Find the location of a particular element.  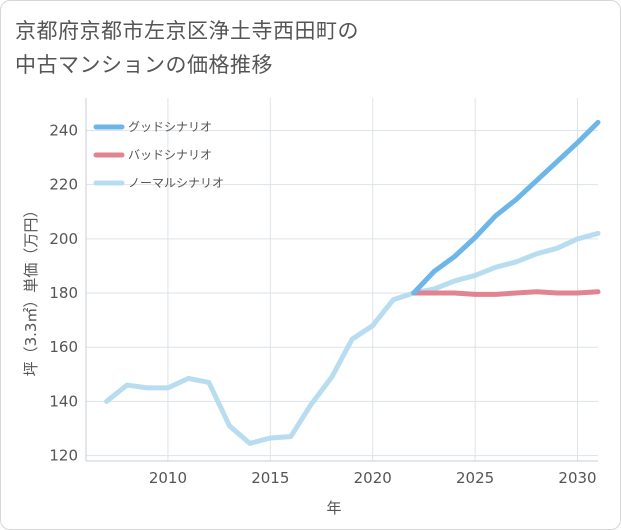

y-tick-label: 220 is located at coordinates (63, 185).